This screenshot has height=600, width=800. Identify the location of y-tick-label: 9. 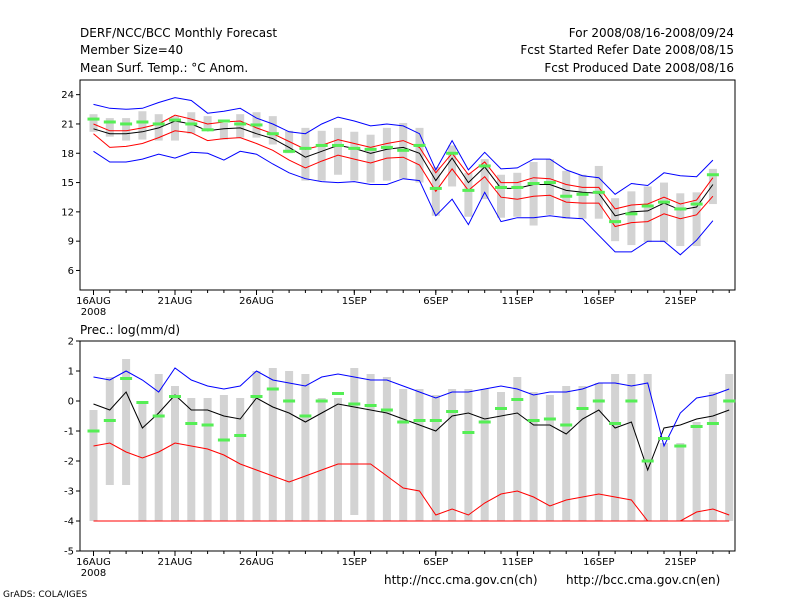
(71, 242).